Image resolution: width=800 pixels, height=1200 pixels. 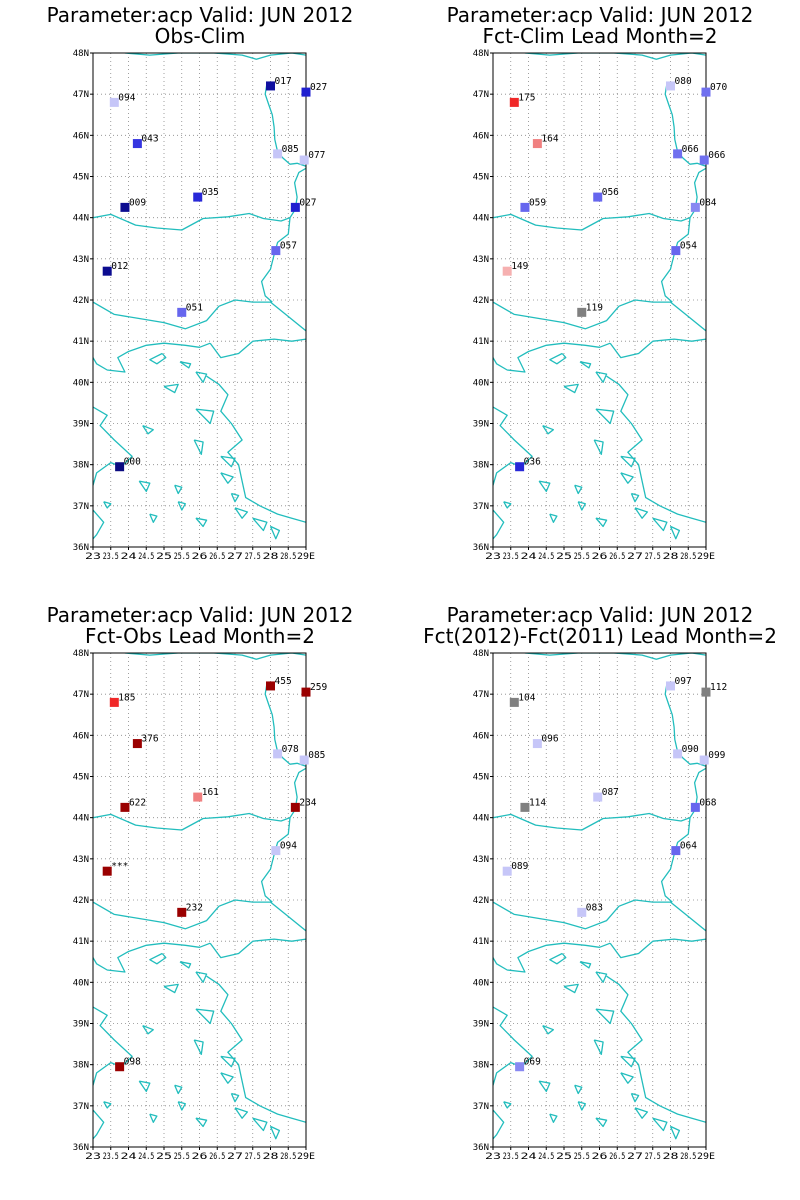 What do you see at coordinates (306, 1157) in the screenshot?
I see `x-tick-label: 29E` at bounding box center [306, 1157].